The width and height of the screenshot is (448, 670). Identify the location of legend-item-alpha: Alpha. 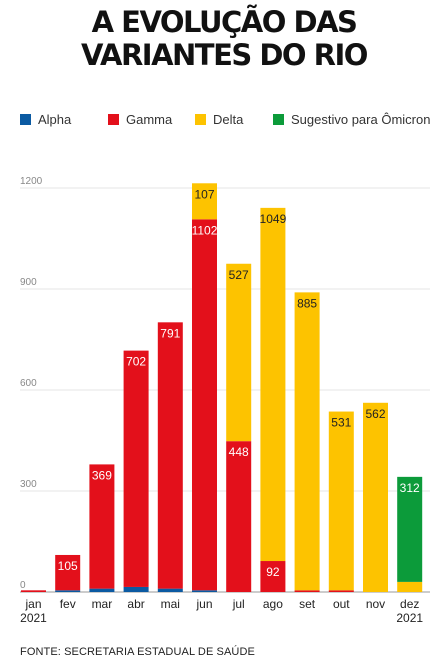
(45, 119).